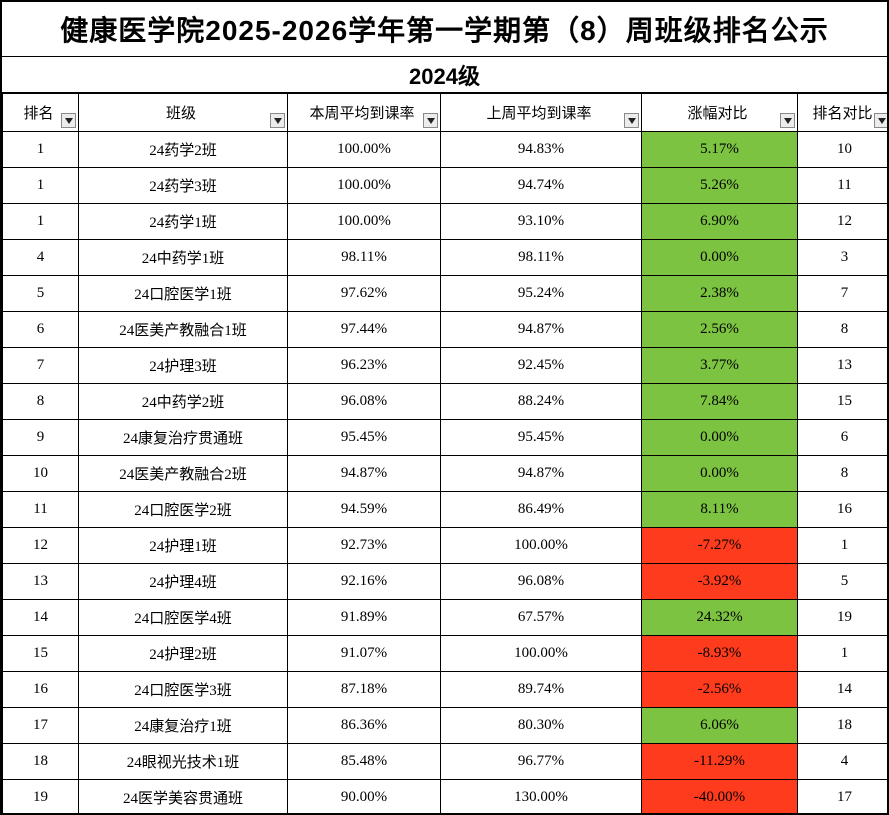  Describe the element at coordinates (842, 293) in the screenshot. I see `rank-compare-cell: 7` at that location.